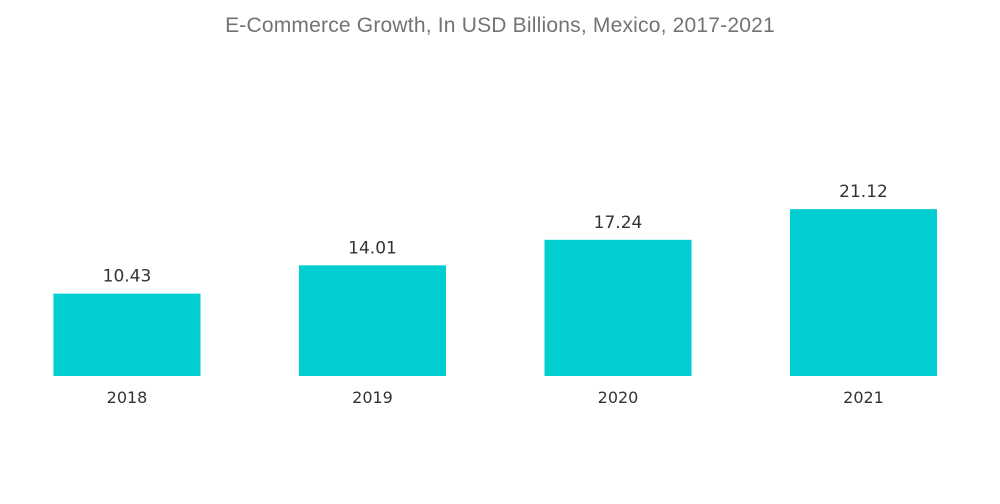 The width and height of the screenshot is (1000, 504). I want to click on bar-2019, so click(372, 320).